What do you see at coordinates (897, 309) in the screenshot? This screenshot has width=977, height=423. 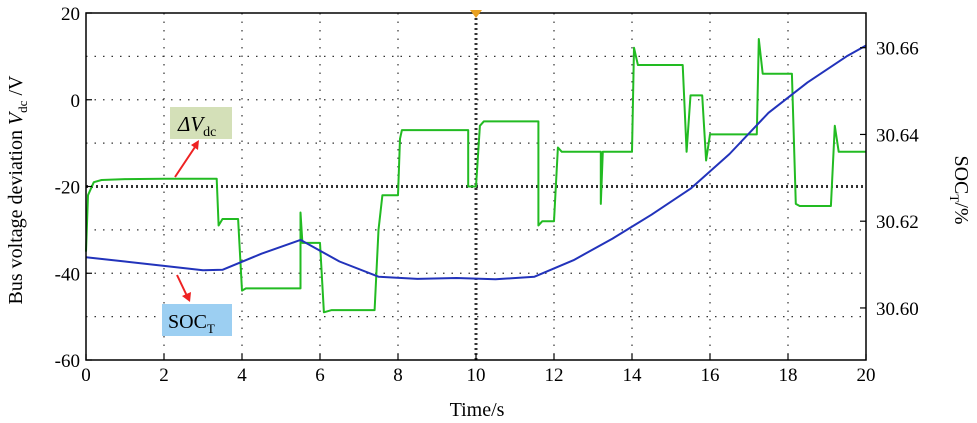 I see `y-right-tick-label: 30.60` at bounding box center [897, 309].